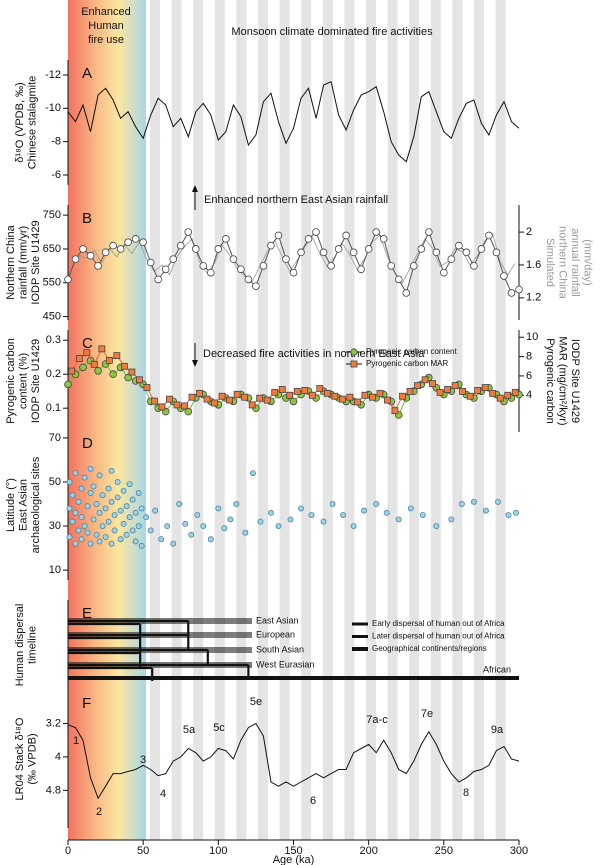 The width and height of the screenshot is (600, 865). Describe the element at coordinates (407, 363) in the screenshot. I see `legend-label: Pyrogenic carbon MAR` at that location.